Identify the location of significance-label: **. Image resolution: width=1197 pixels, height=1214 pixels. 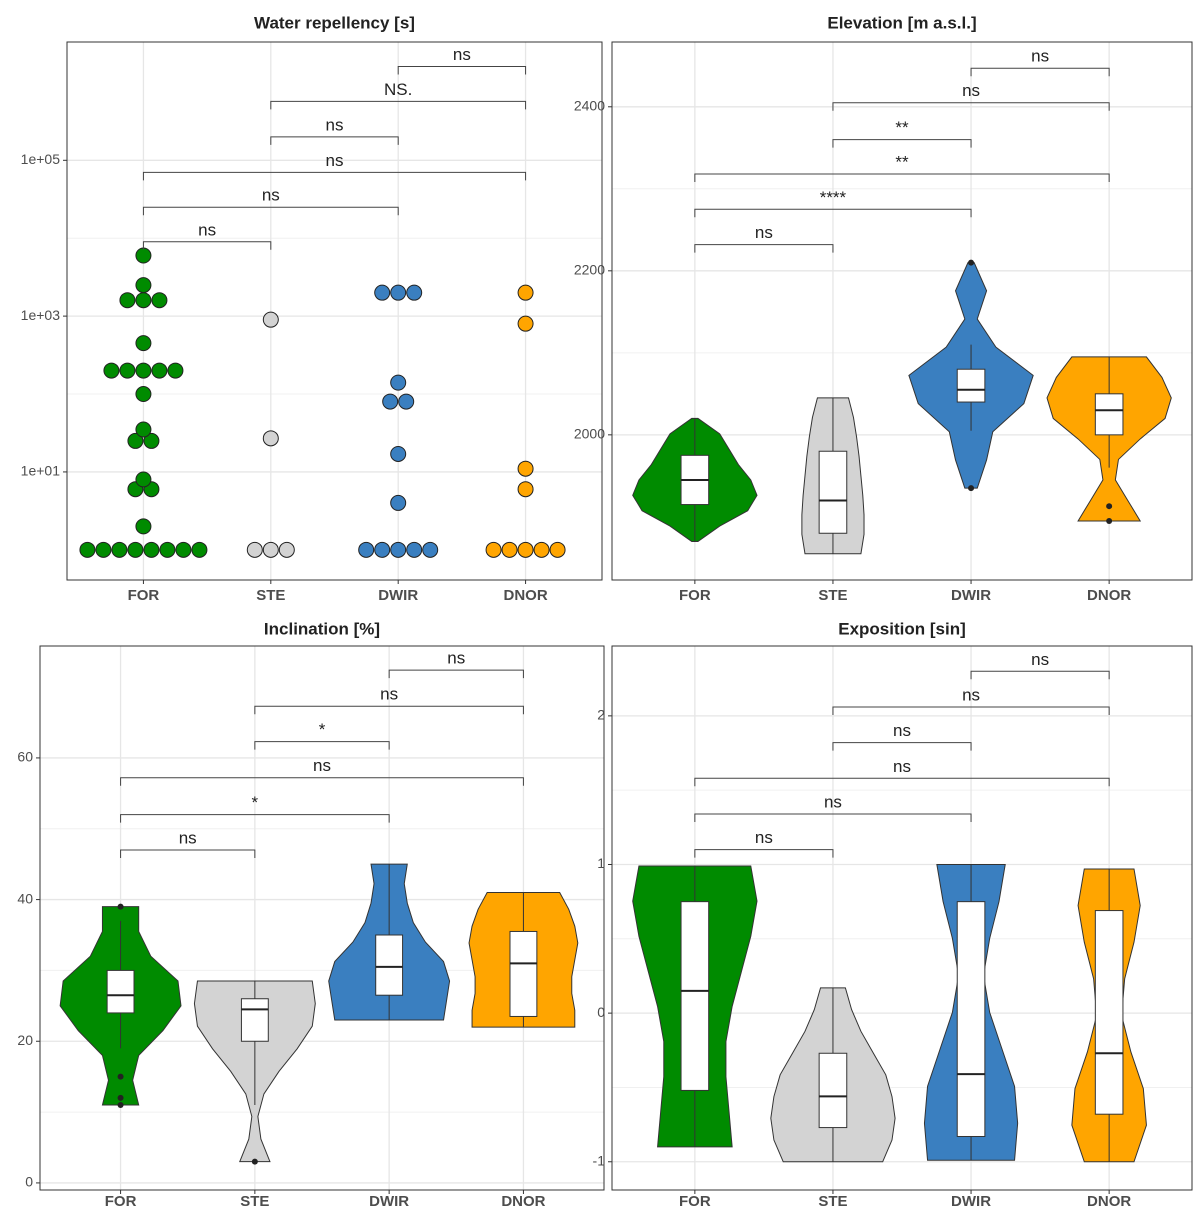
(902, 162).